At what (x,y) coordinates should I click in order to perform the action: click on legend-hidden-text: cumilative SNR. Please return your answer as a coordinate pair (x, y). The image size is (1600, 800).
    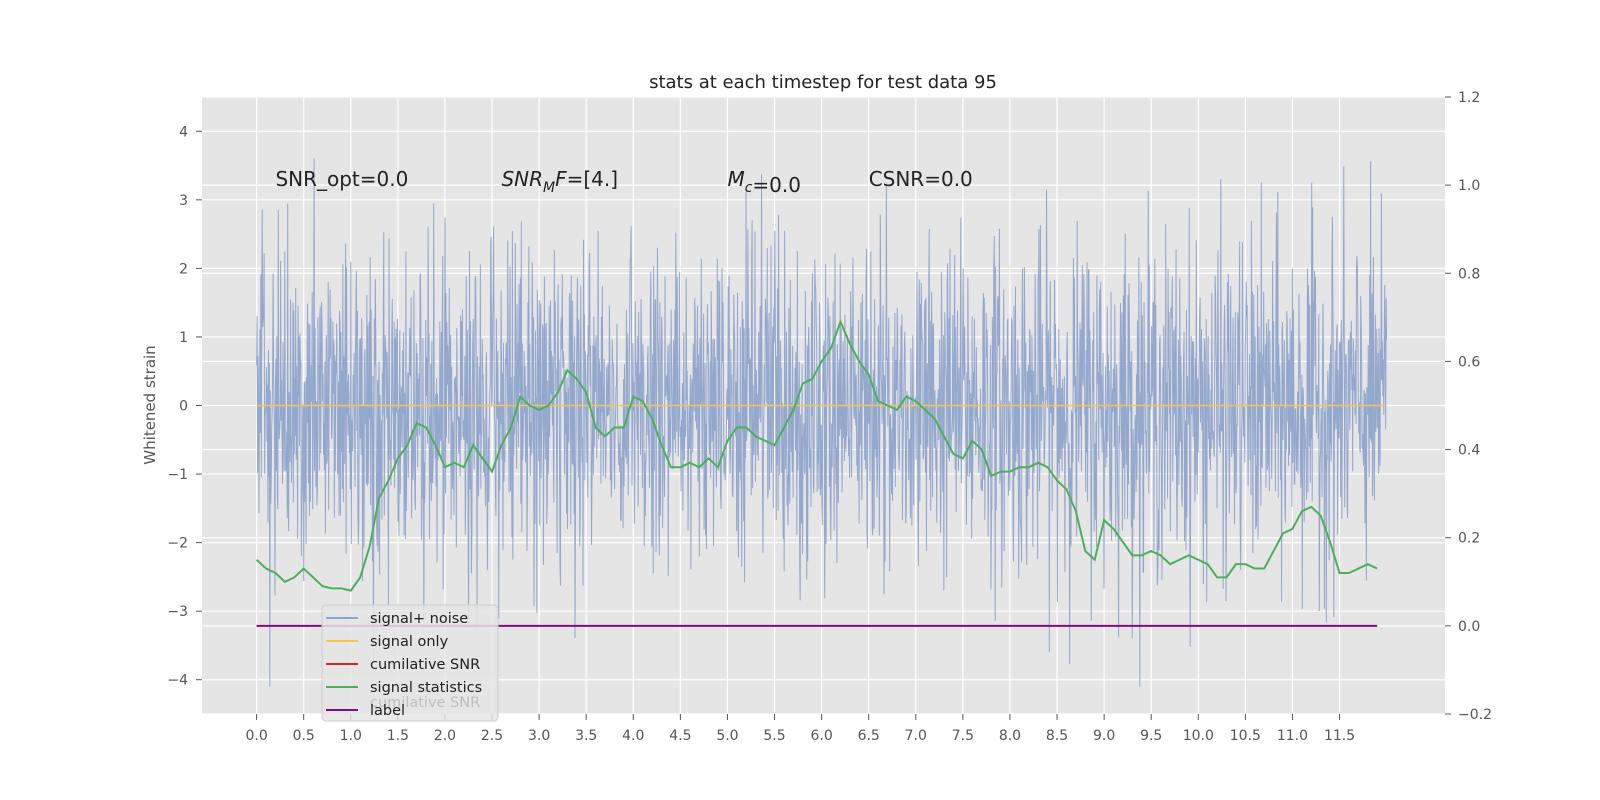
    Looking at the image, I should click on (425, 703).